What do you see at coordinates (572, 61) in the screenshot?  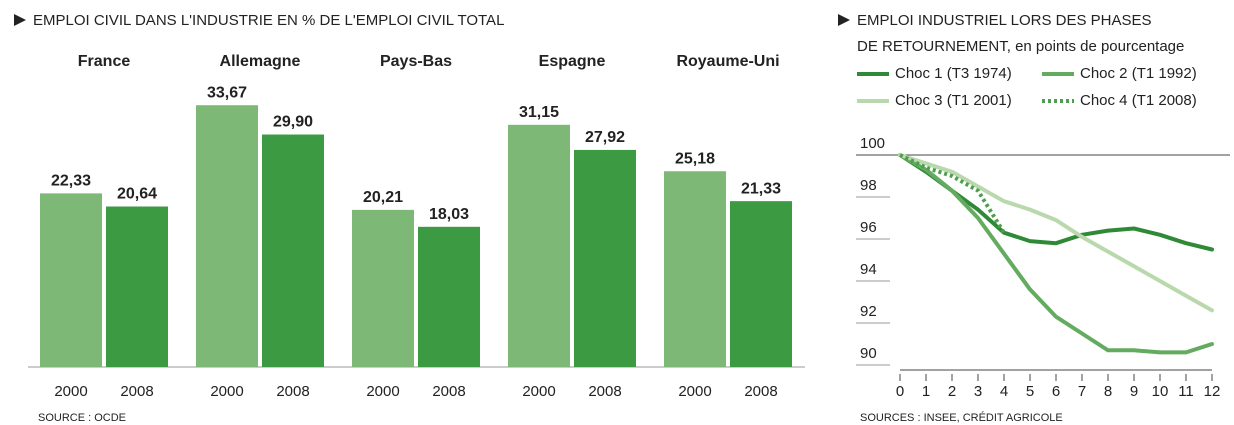 I see `category-label: Espagne` at bounding box center [572, 61].